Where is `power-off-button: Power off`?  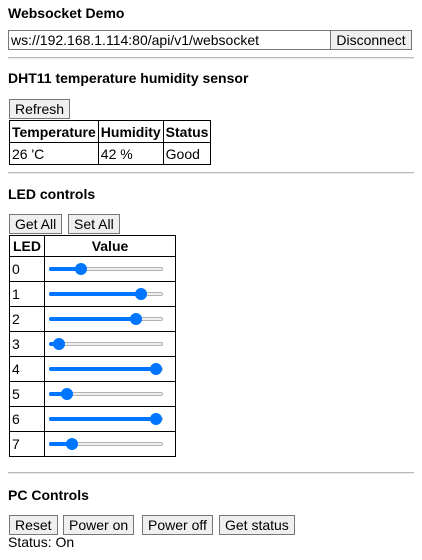 power-off-button: Power off is located at coordinates (177, 525).